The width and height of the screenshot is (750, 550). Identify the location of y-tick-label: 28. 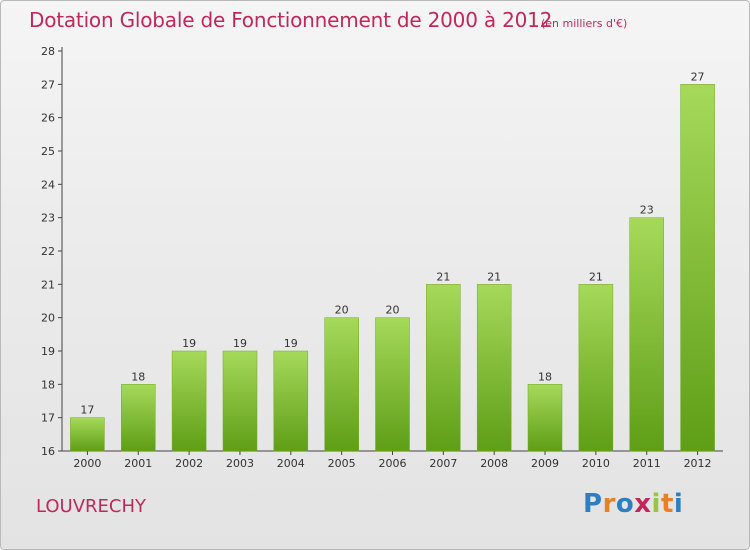
(48, 51).